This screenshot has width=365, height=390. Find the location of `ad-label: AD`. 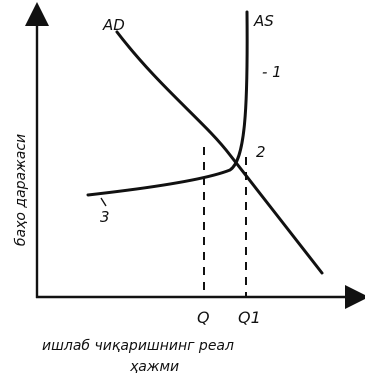

ad-label: AD is located at coordinates (113, 25).